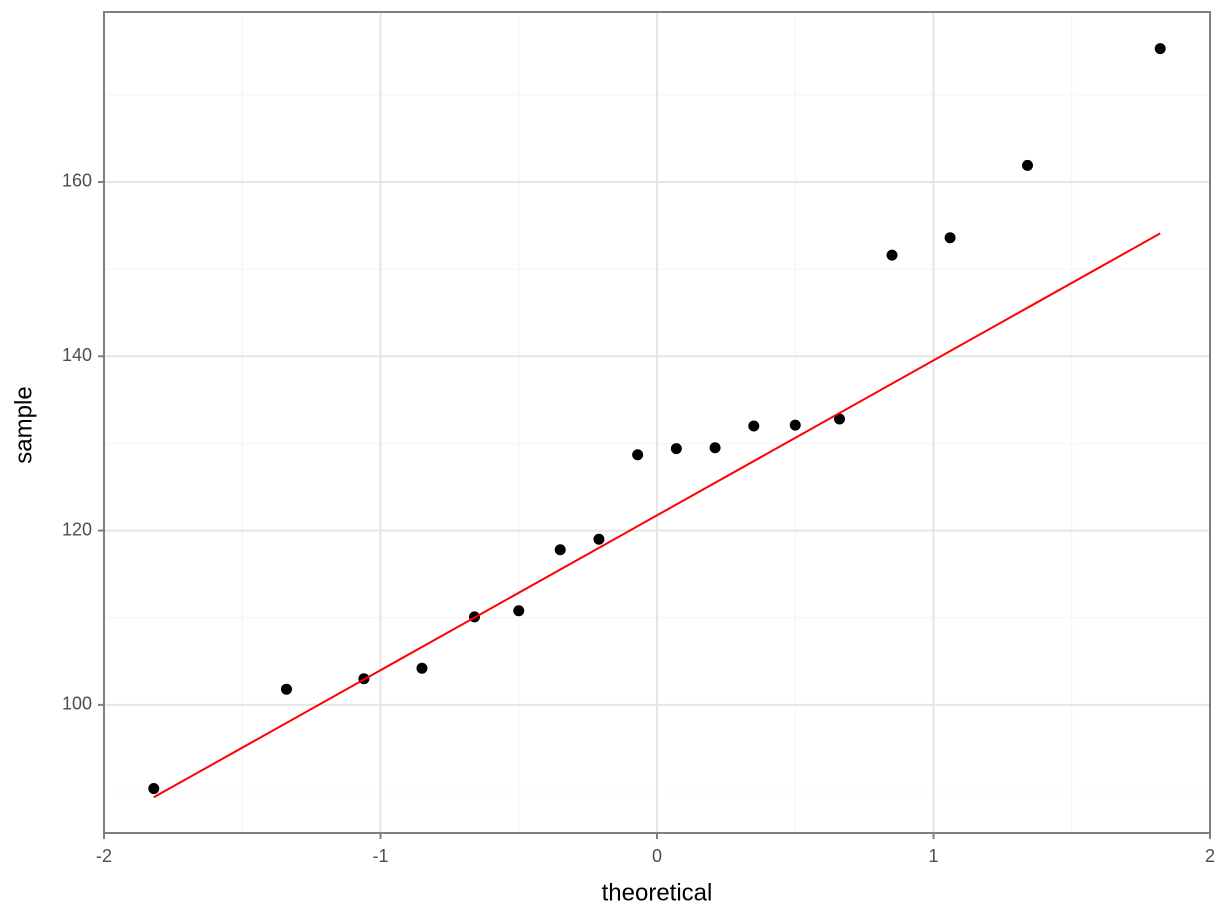 Image resolution: width=1228 pixels, height=921 pixels. Describe the element at coordinates (933, 856) in the screenshot. I see `x-tick-label: 1` at that location.